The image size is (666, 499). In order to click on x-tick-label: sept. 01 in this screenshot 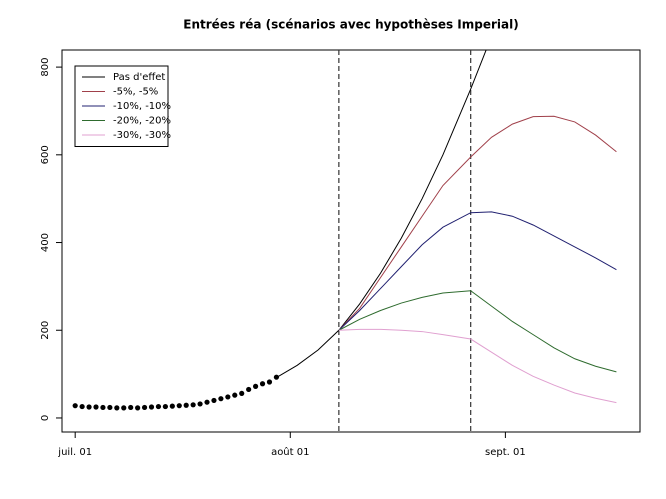, I will do `click(505, 452)`.